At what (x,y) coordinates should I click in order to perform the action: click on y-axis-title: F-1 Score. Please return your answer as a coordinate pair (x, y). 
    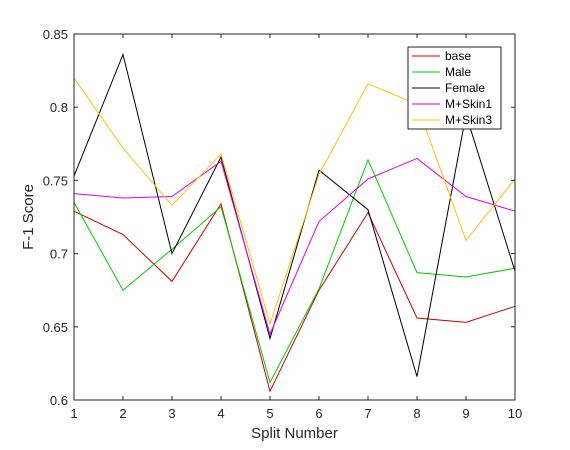
    Looking at the image, I should click on (28, 217).